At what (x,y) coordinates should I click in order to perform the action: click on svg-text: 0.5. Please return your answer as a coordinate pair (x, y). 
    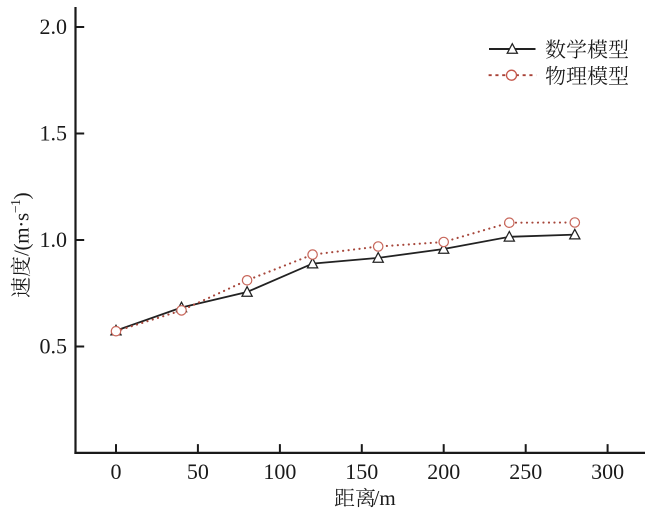
    Looking at the image, I should click on (54, 346).